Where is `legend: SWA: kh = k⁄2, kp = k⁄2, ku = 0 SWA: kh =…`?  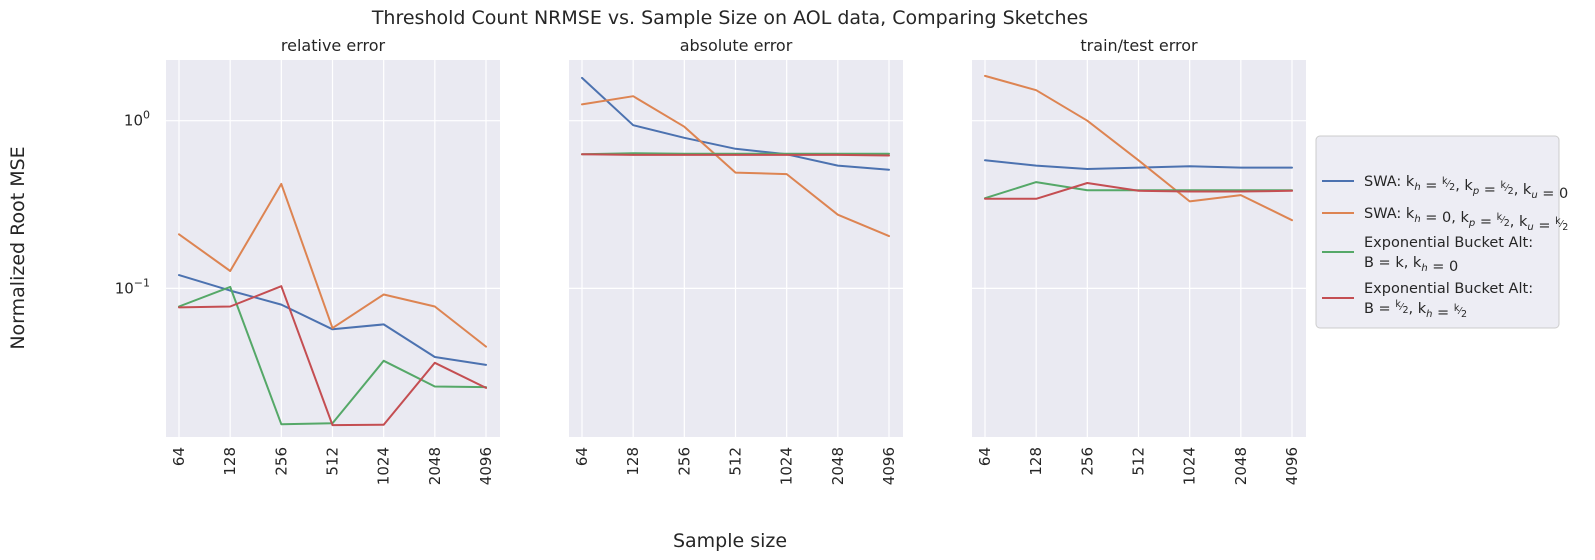 legend: SWA: kh = k⁄2, kp = k⁄2, ku = 0 SWA: kh =… is located at coordinates (1441, 232).